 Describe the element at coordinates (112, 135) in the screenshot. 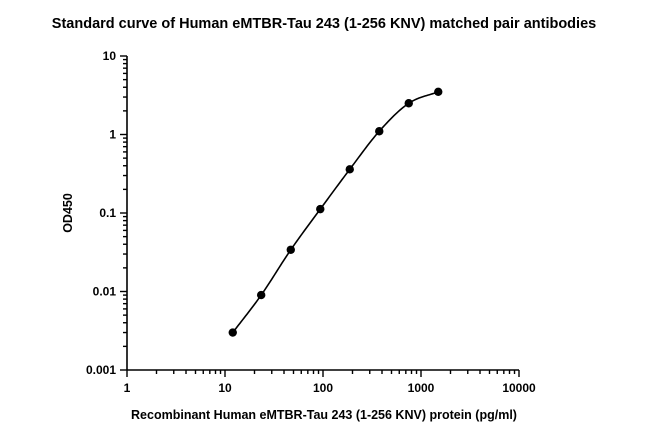

I see `y-tick-label: 1` at that location.